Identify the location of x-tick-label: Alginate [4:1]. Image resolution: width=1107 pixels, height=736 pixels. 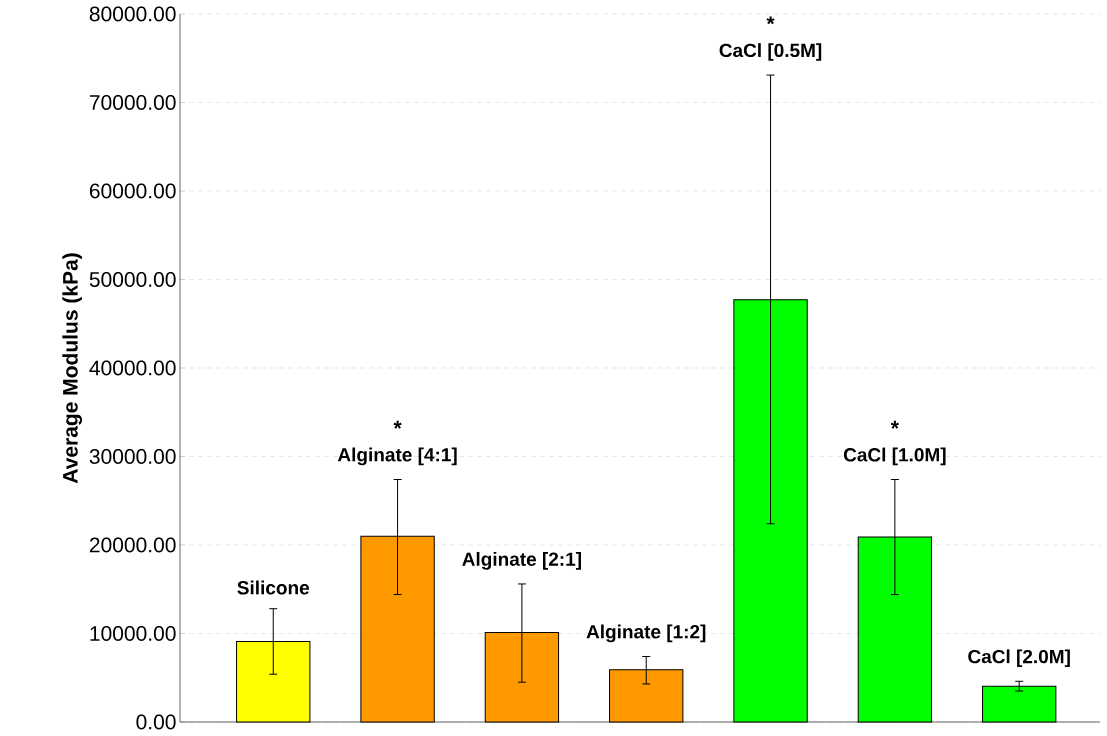
(397, 456).